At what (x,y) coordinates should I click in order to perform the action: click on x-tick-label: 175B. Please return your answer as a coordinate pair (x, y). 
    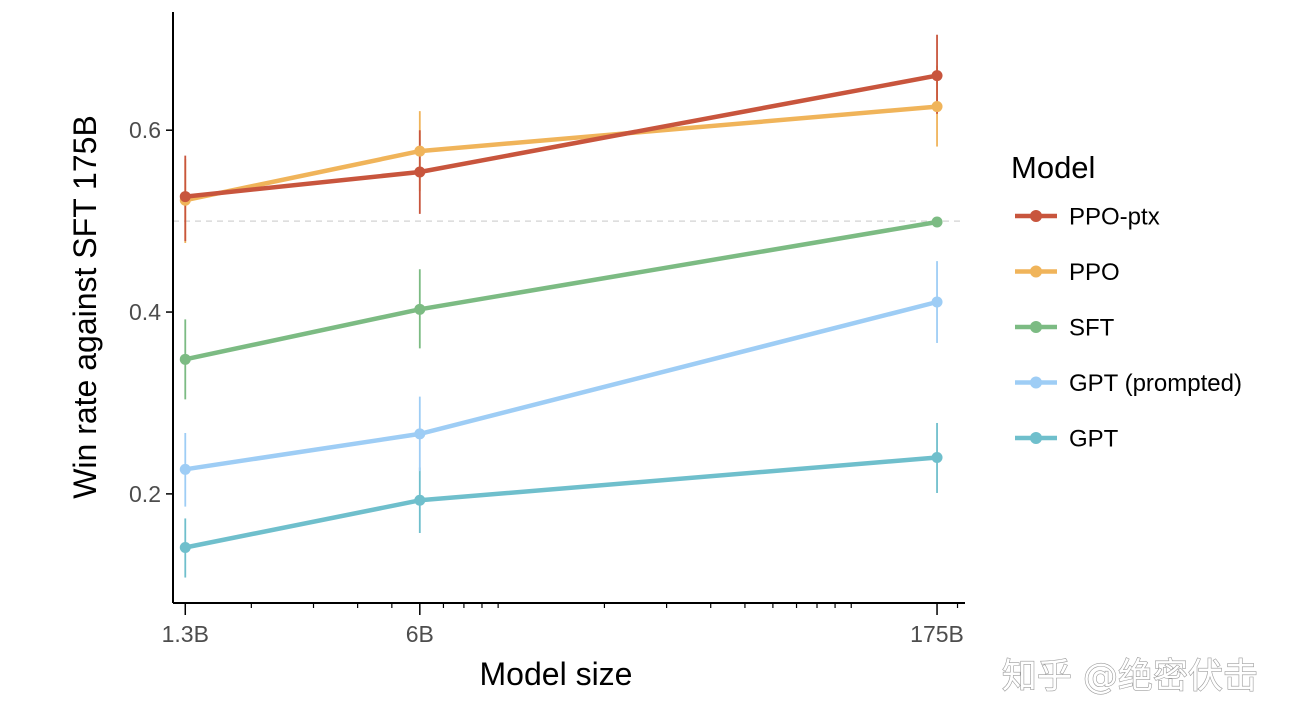
    Looking at the image, I should click on (937, 634).